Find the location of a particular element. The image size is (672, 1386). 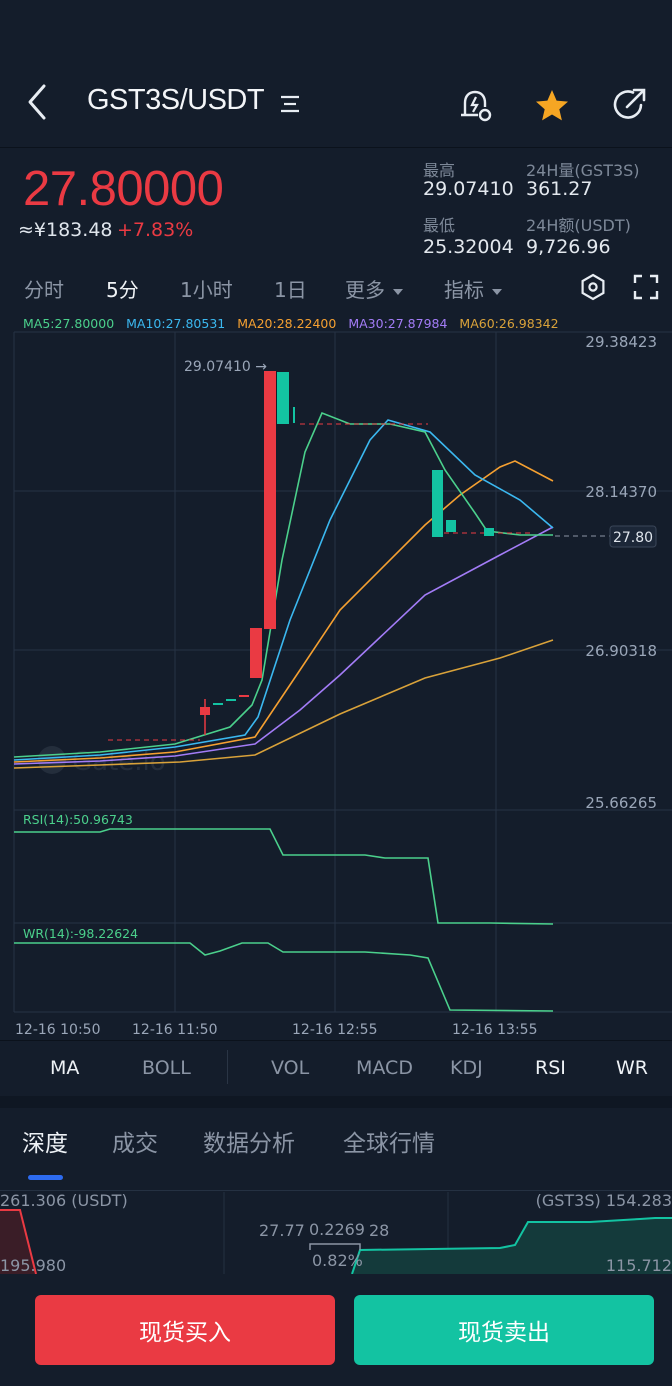

price-alert-icon is located at coordinates (475, 105).